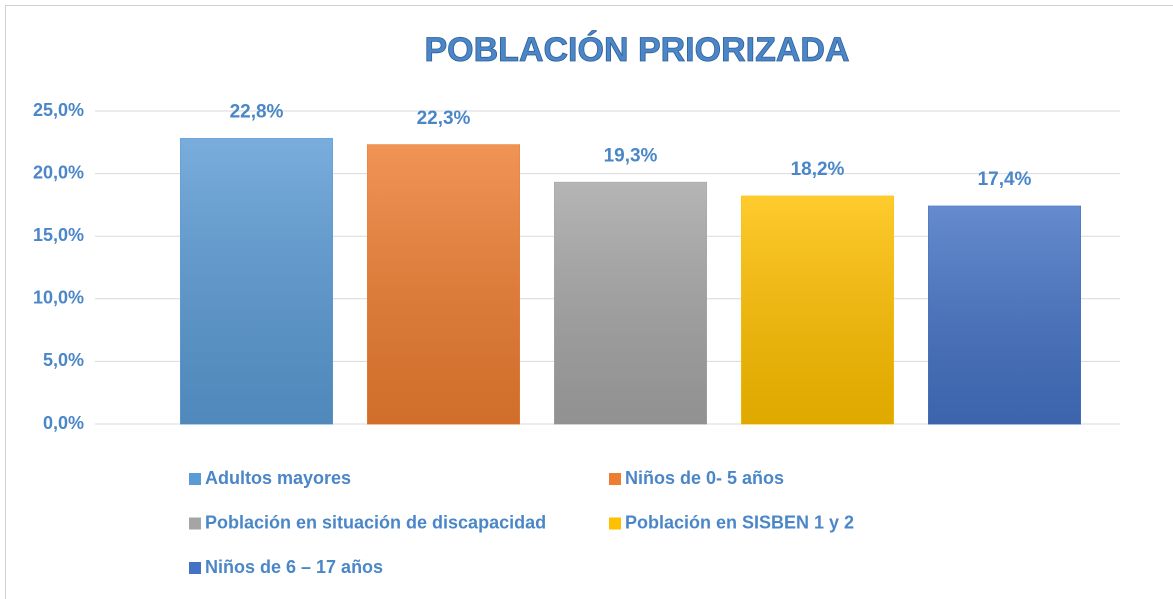 The height and width of the screenshot is (599, 1173). I want to click on legend-label: Población en situación de discapacidad, so click(375, 522).